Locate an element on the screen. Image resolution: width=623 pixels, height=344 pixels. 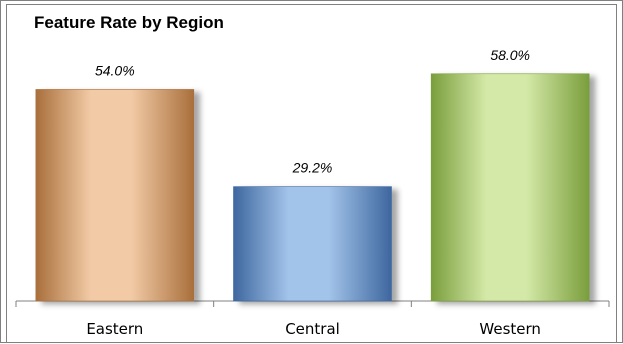
data-label-western: 58.0% is located at coordinates (510, 55).